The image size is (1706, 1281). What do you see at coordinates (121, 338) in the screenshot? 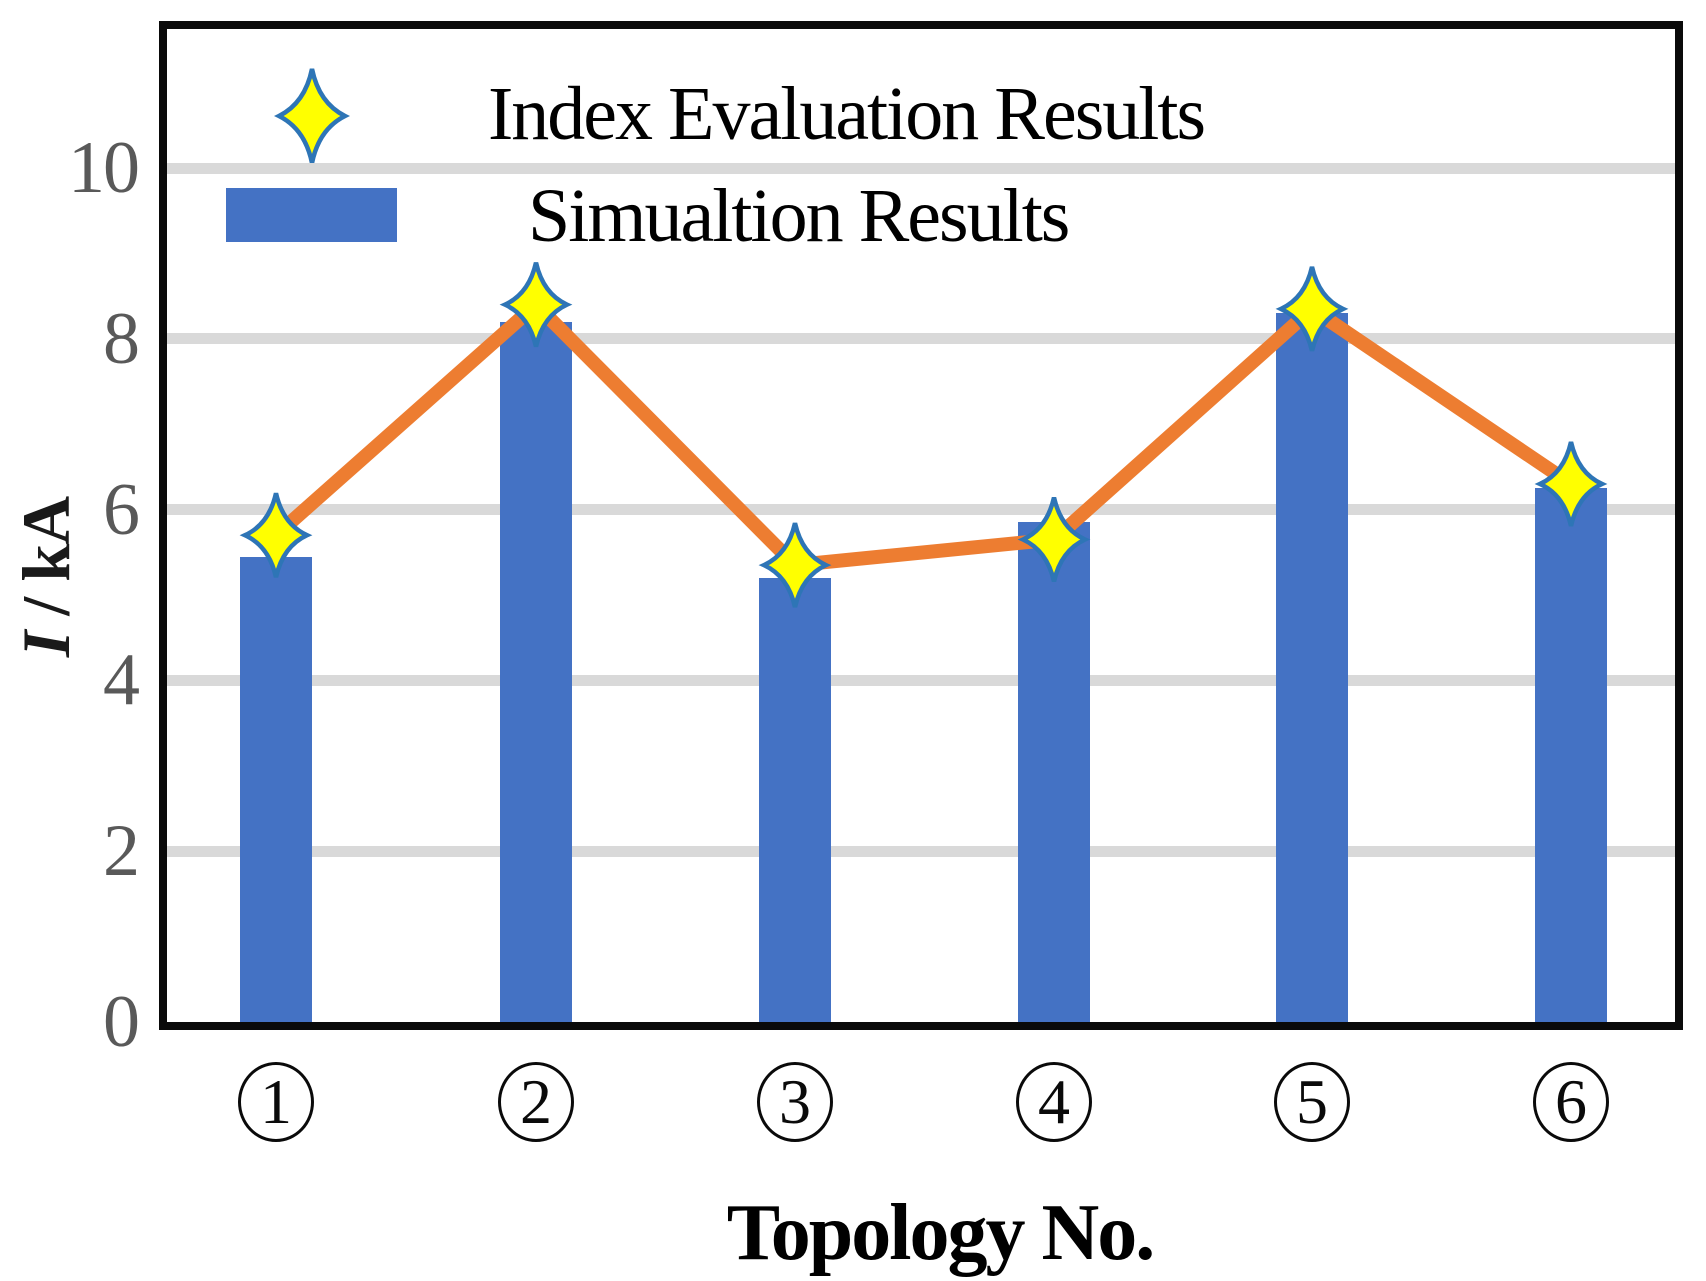
I see `y-tick-label-8: 8` at bounding box center [121, 338].